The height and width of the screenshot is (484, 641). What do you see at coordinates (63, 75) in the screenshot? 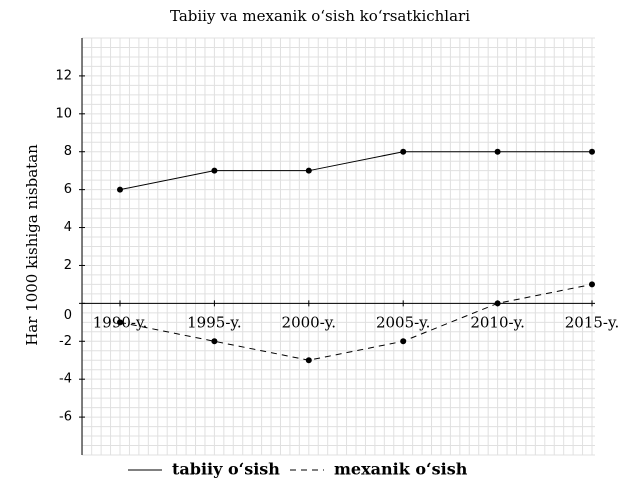
I see `y-tick-label: 12` at bounding box center [63, 75].